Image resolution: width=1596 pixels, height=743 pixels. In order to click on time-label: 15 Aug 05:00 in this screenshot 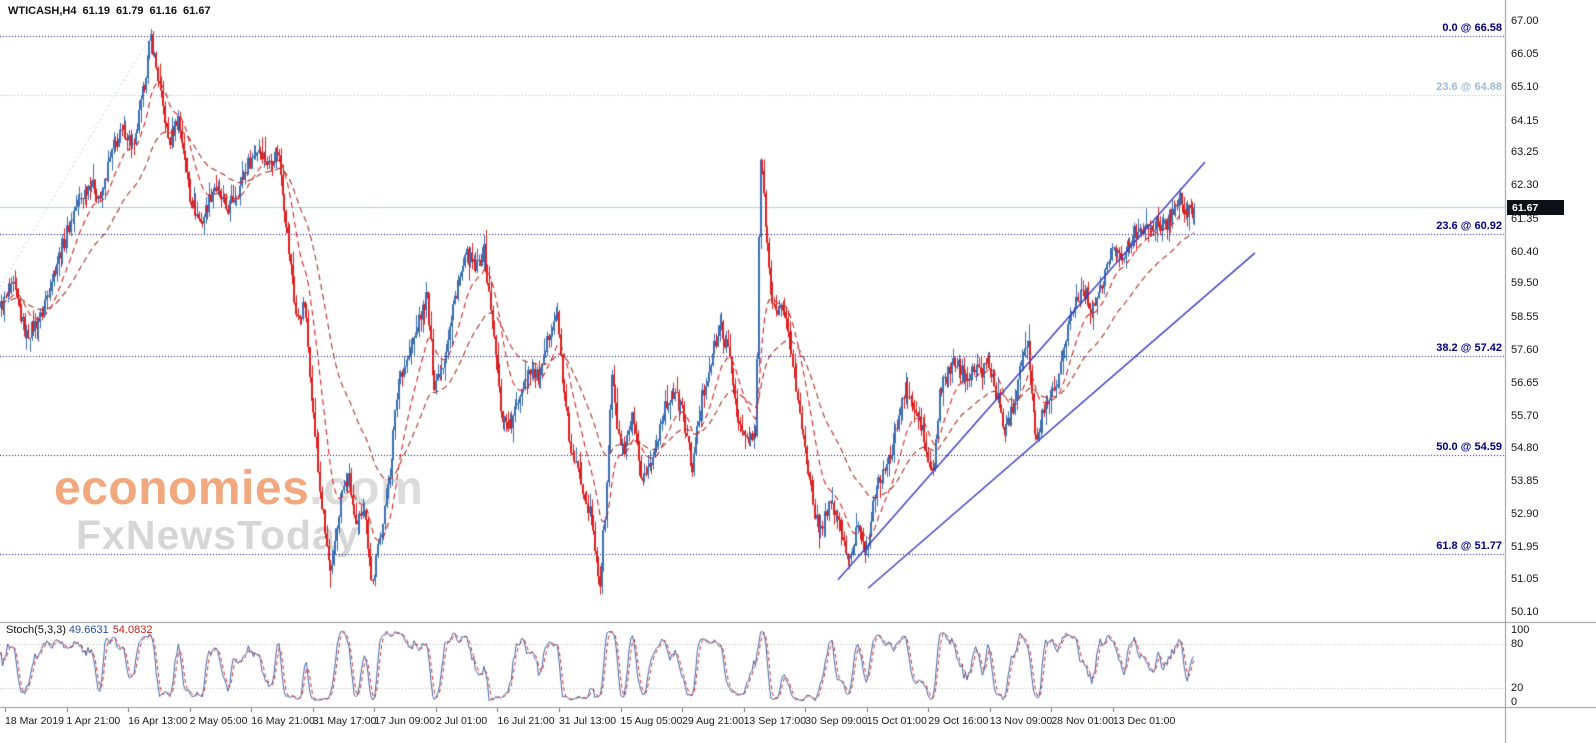, I will do `click(651, 721)`.